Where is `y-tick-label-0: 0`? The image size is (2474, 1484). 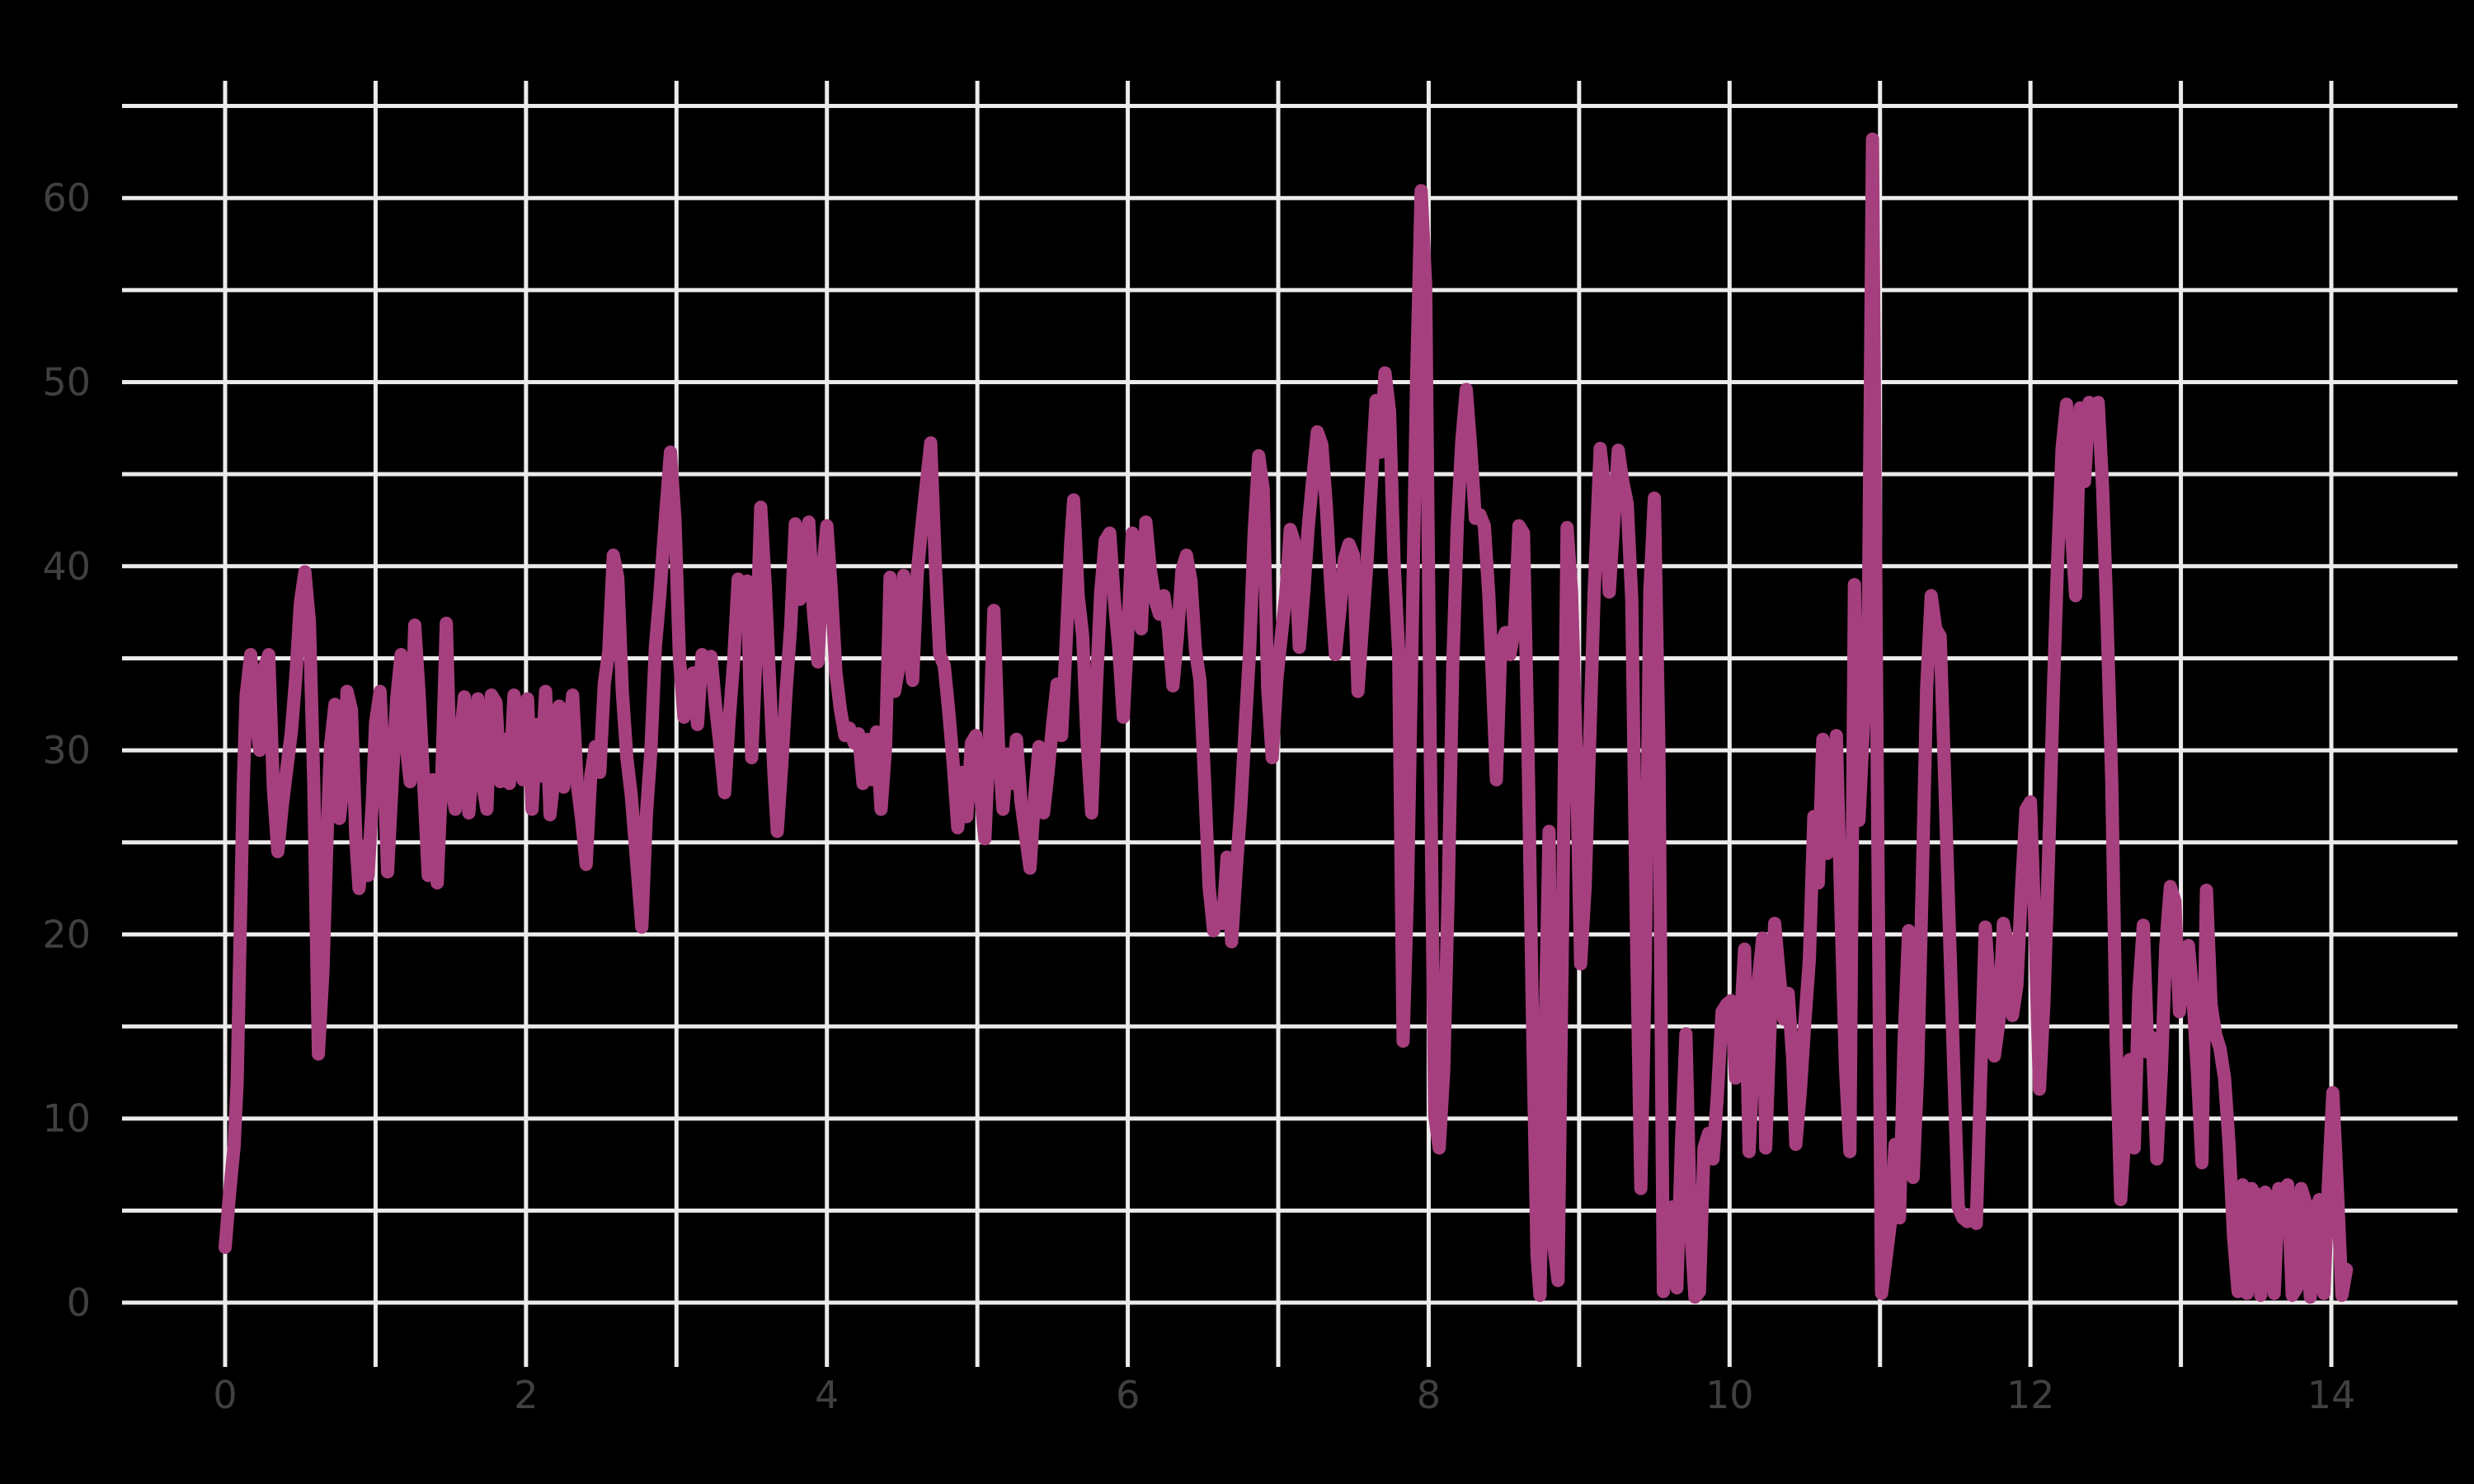 y-tick-label-0: 0 is located at coordinates (79, 1302).